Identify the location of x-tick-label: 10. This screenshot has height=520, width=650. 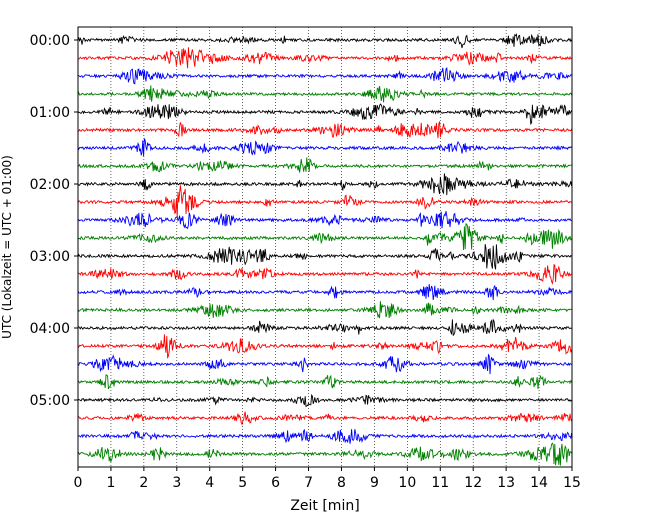
(407, 483).